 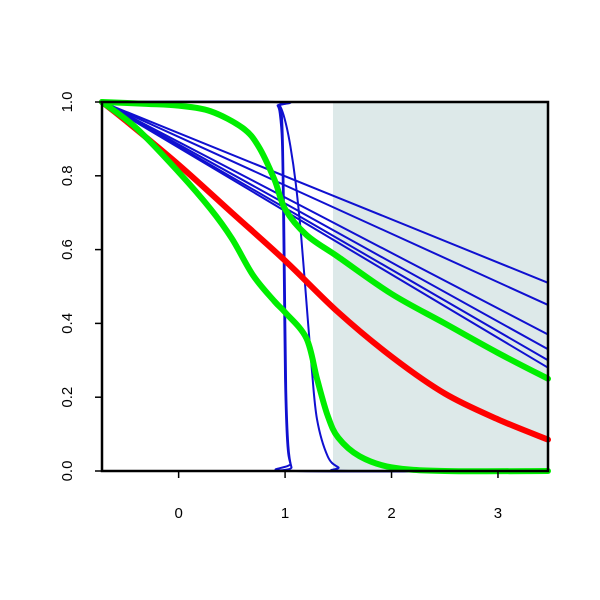 I want to click on y-tick-label-1: 0.2, so click(x=67, y=397).